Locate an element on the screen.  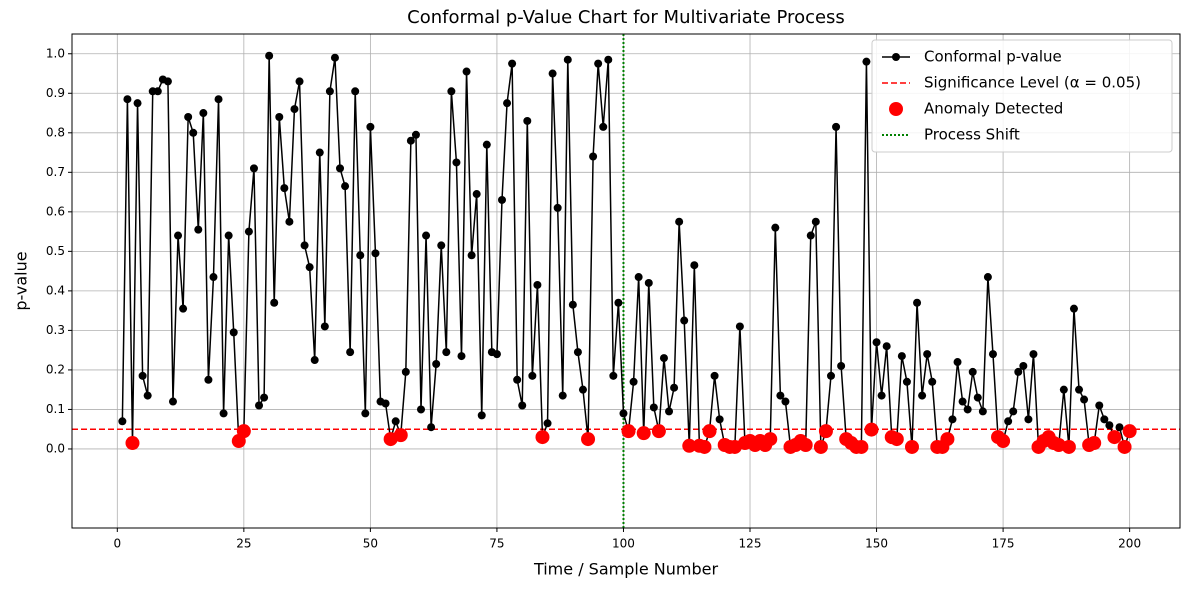
x-tick-label: 50 is located at coordinates (370, 544).